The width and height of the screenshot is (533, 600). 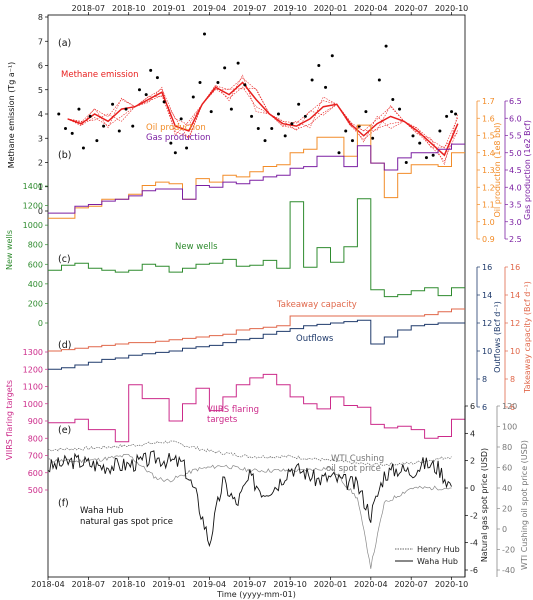 I want to click on y-tick-label-viirs: 1000, so click(x=33, y=404).